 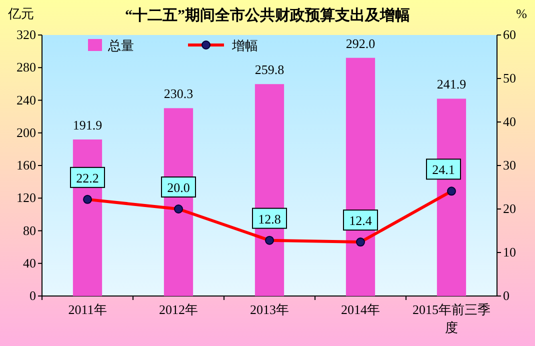 What do you see at coordinates (522, 13) in the screenshot?
I see `y2-axis-title: %` at bounding box center [522, 13].